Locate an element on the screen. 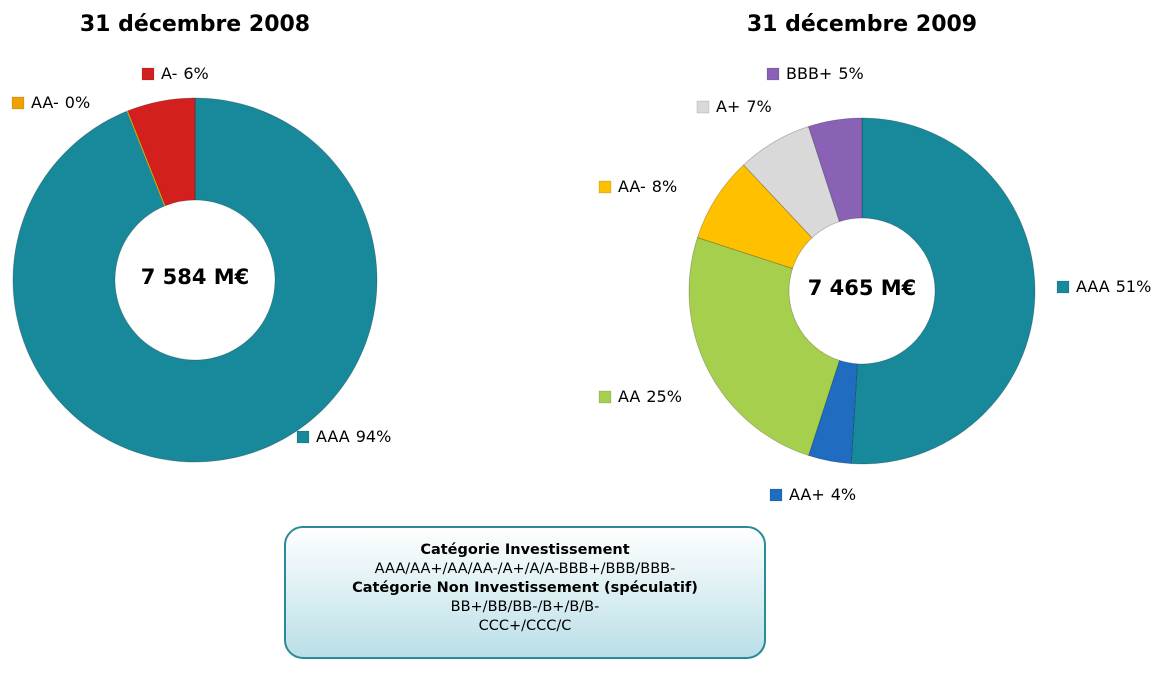  slice-label: AA- 8% is located at coordinates (647, 186).